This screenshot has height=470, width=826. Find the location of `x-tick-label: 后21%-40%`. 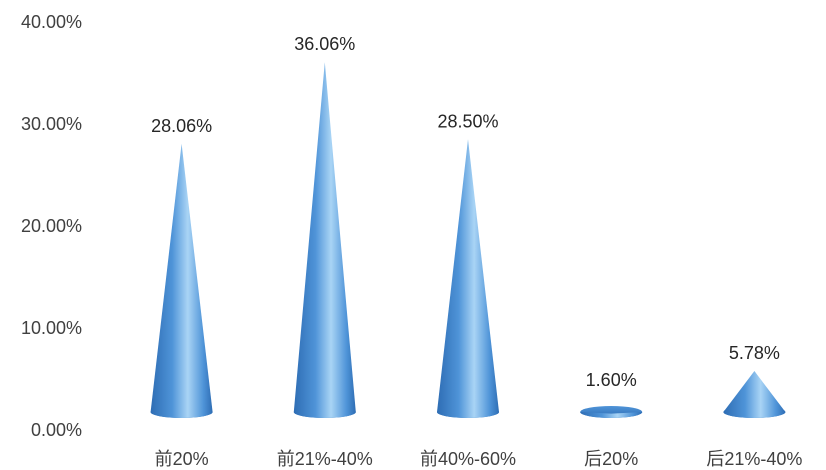

x-tick-label: 后21%-40% is located at coordinates (754, 459).